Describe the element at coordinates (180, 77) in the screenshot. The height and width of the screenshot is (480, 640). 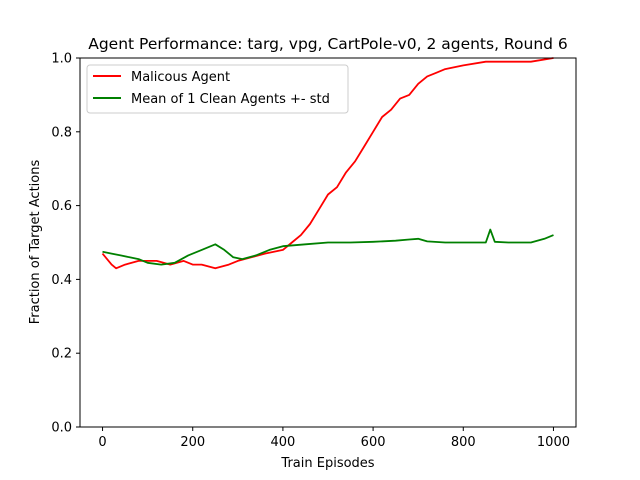
I see `legend-label-malicious: Malicous Agent` at that location.